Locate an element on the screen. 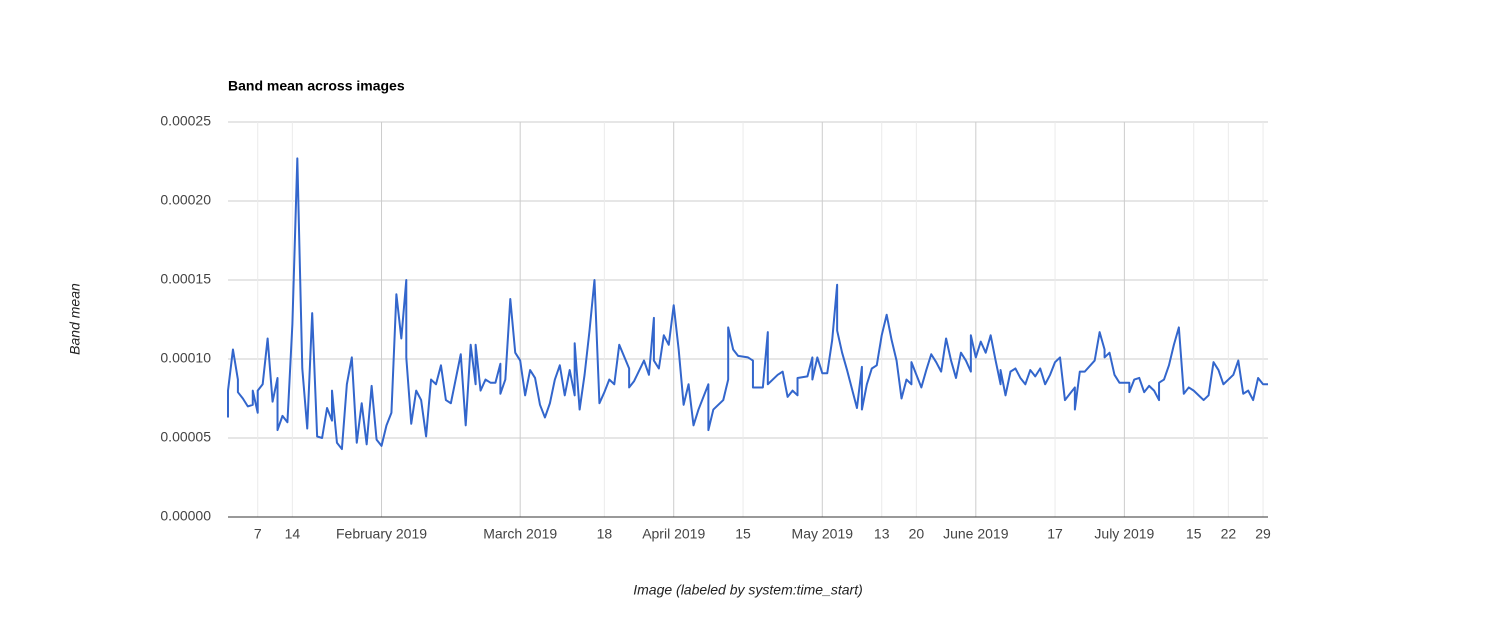  x-tick-label: 17 is located at coordinates (1055, 534).